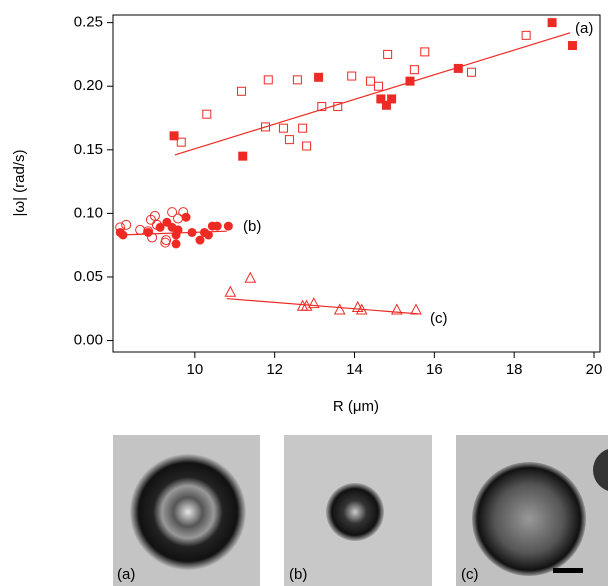 This screenshot has height=586, width=608. I want to click on image-label: (a), so click(126, 574).